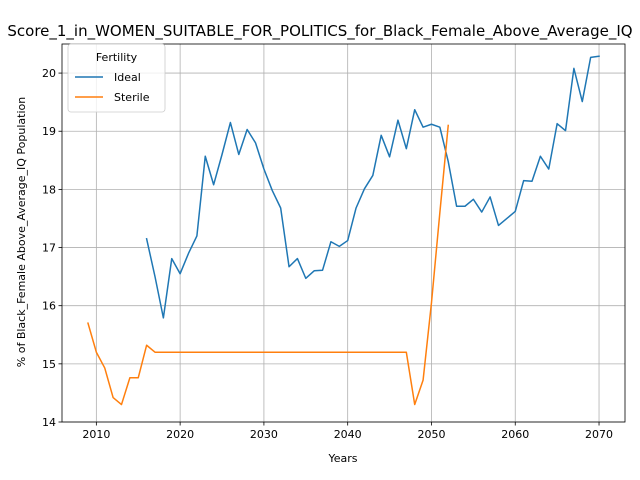 Image resolution: width=640 pixels, height=480 pixels. I want to click on x-tick-label: 2050, so click(431, 434).